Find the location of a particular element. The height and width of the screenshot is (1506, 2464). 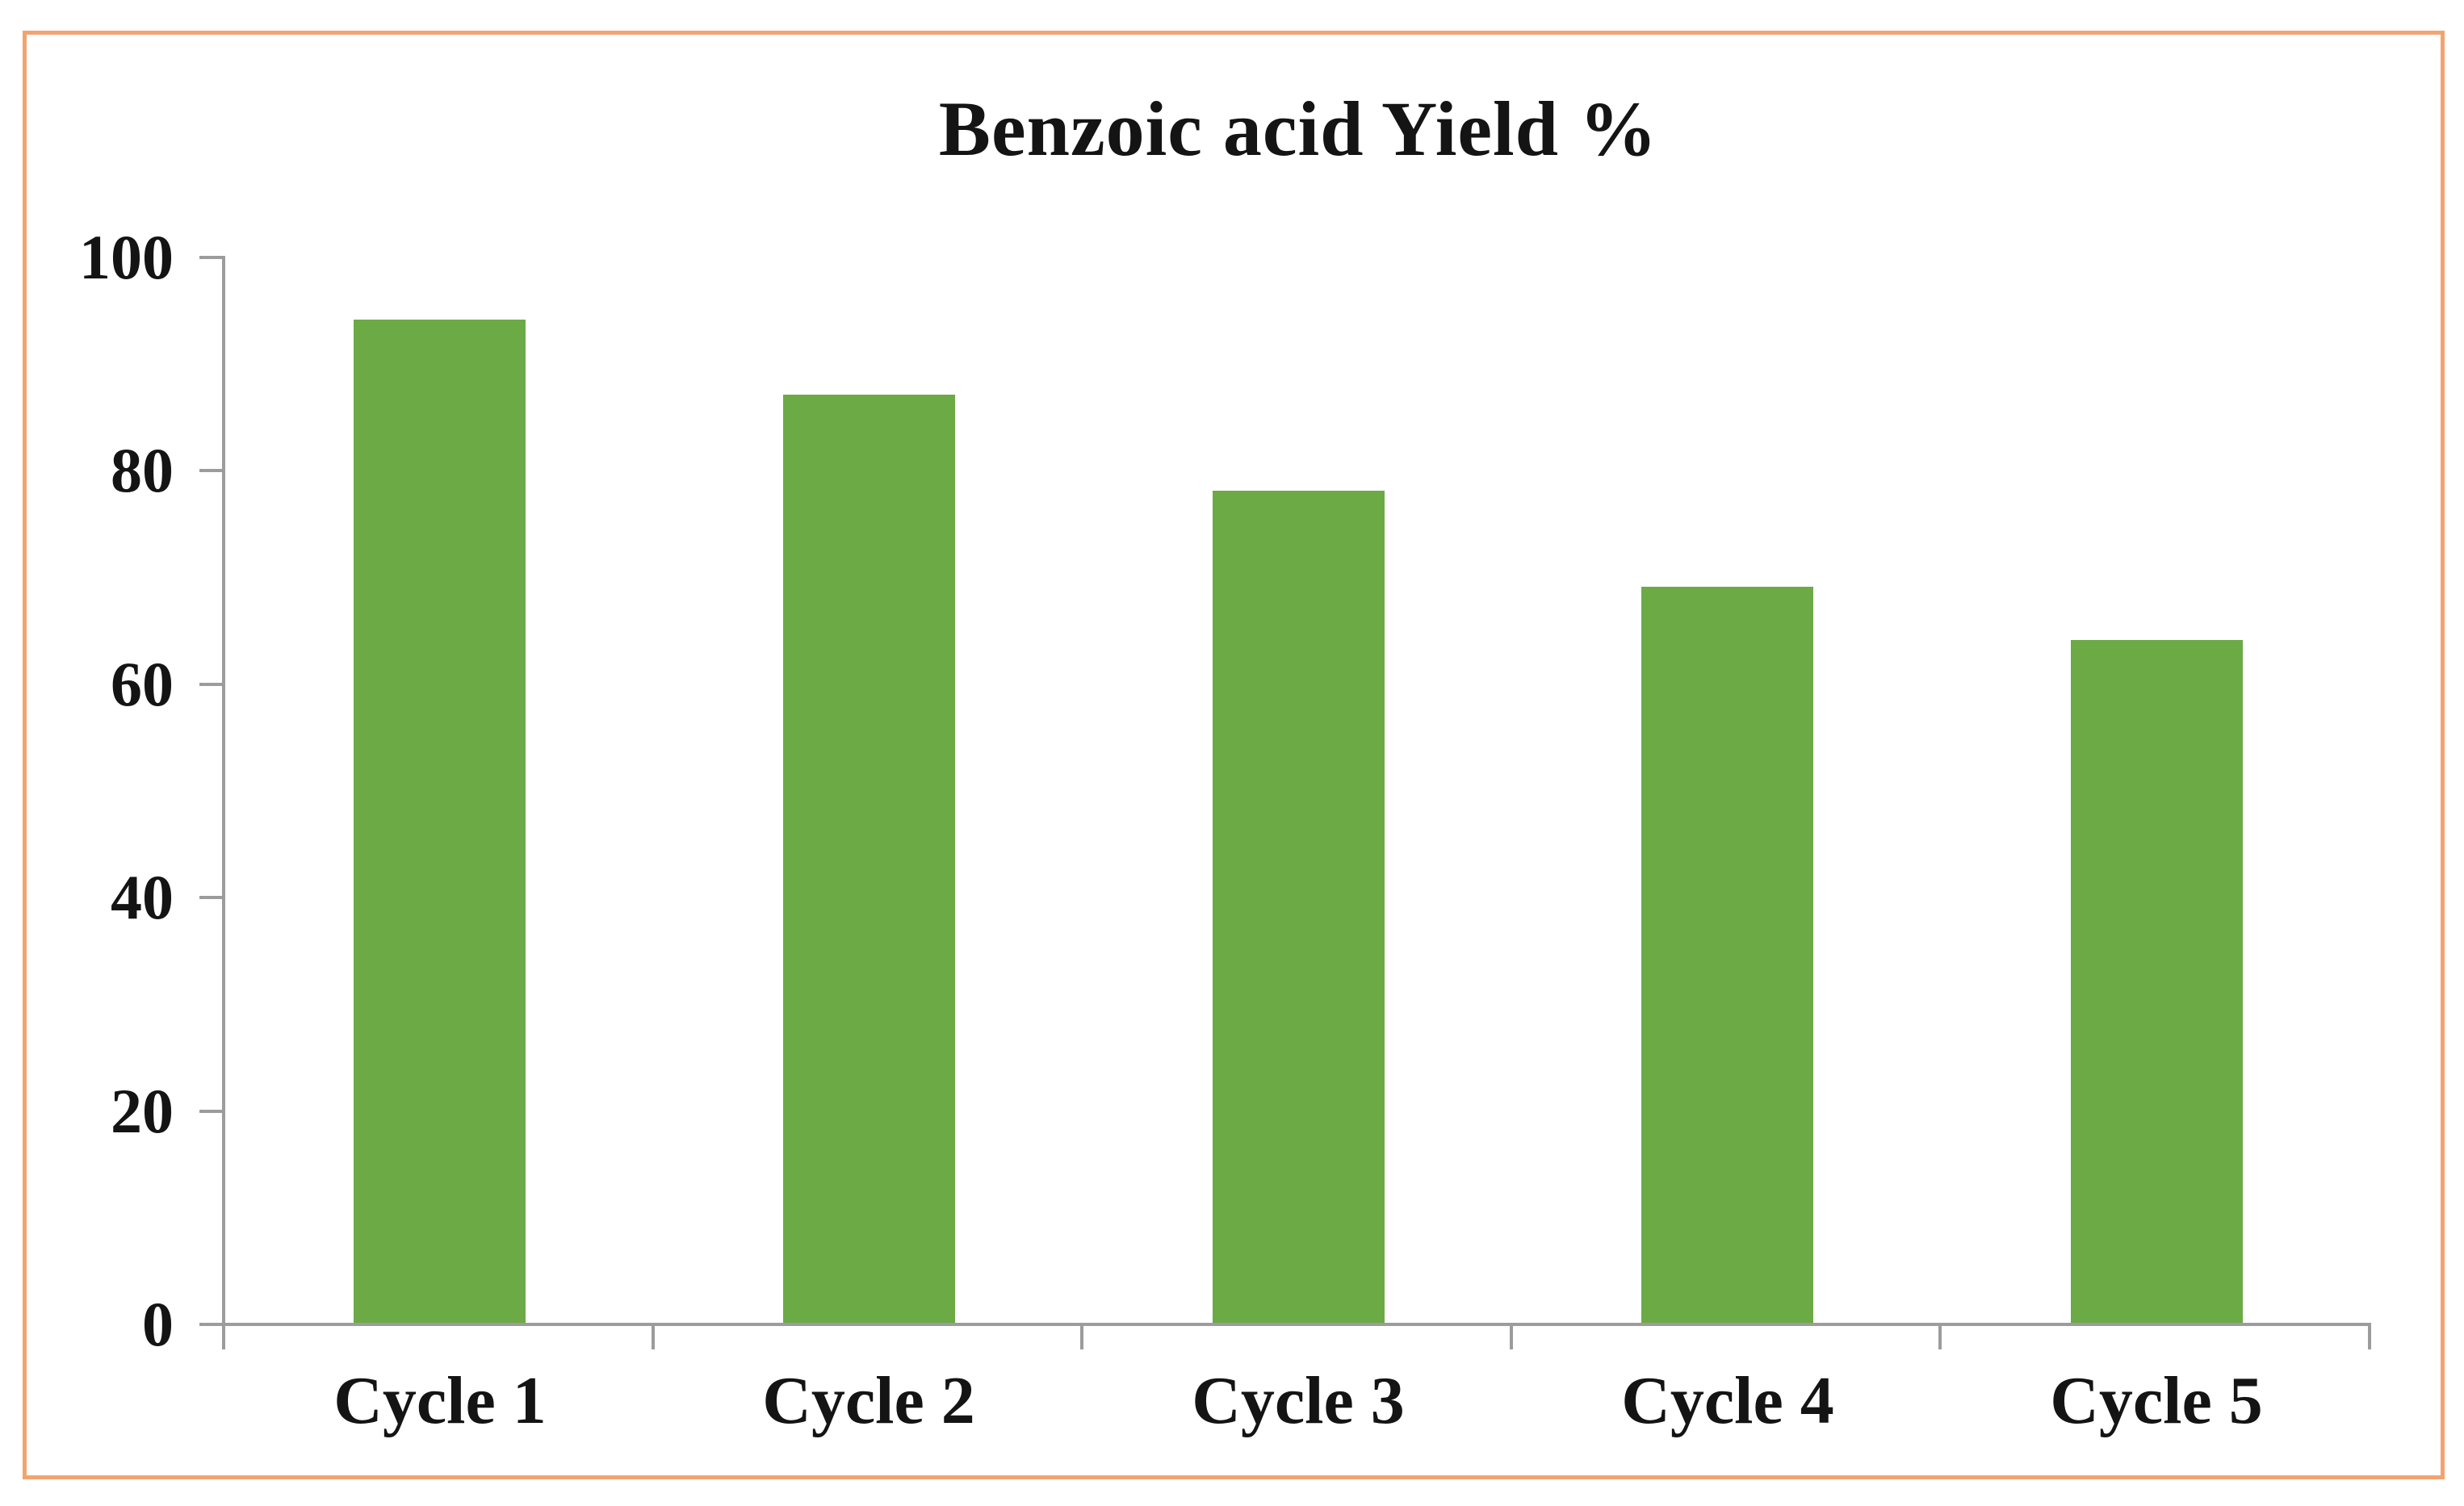

y-axis-tick-label: 60 is located at coordinates (142, 684).